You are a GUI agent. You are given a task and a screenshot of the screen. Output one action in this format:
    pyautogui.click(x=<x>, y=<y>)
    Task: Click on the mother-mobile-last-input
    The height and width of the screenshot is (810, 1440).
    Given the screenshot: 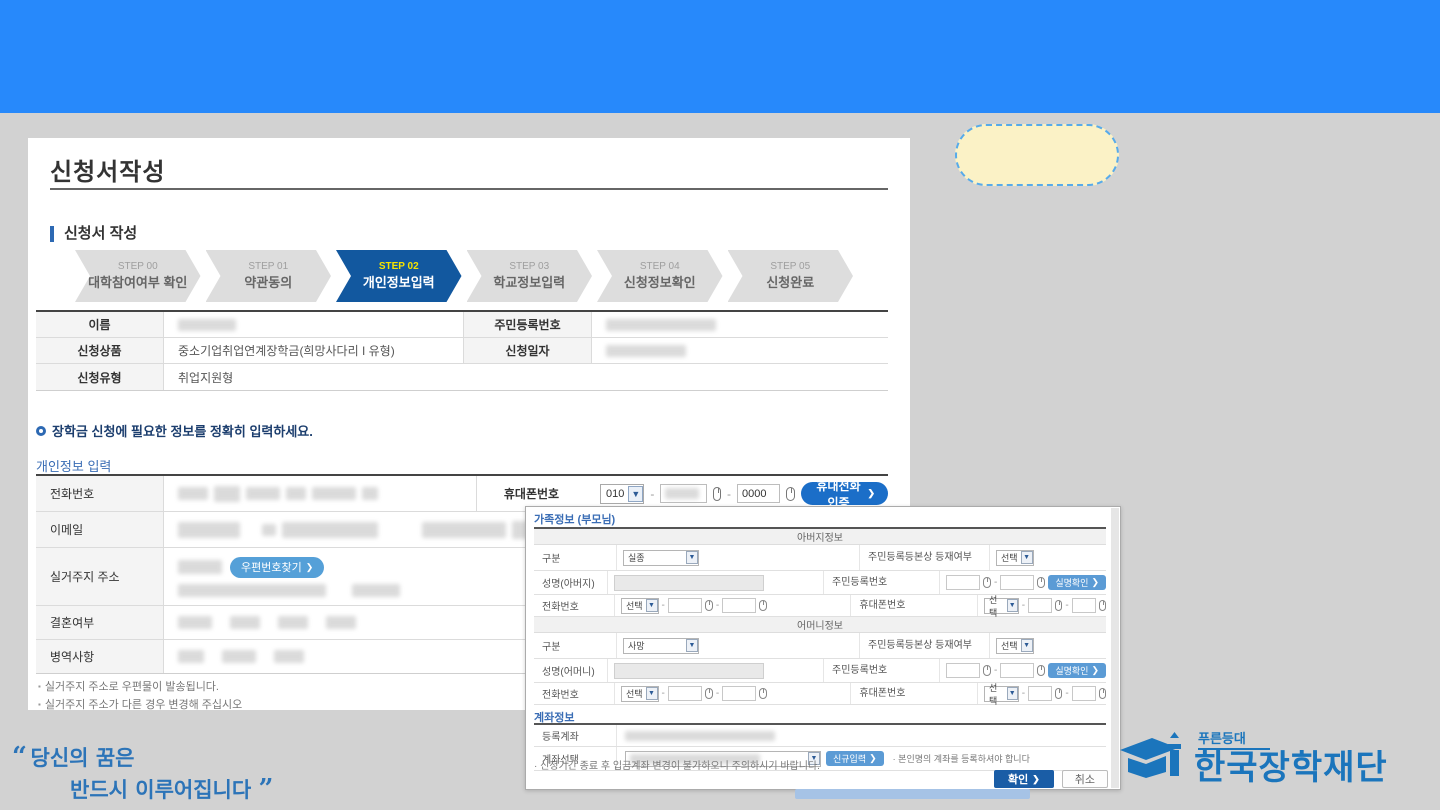 What is the action you would take?
    pyautogui.click(x=1083, y=693)
    